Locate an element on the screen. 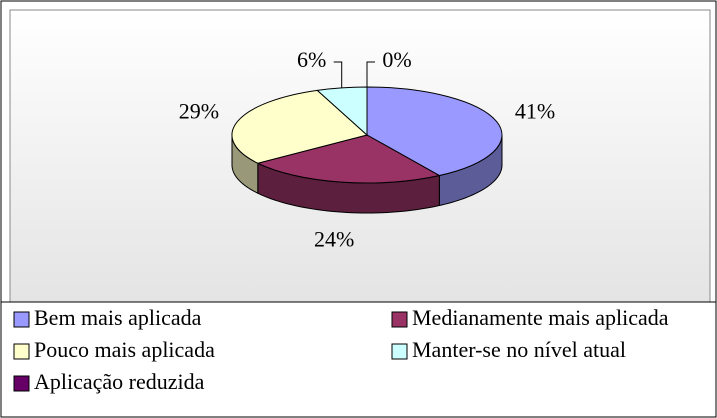 This screenshot has width=717, height=418. data-label: 6% is located at coordinates (311, 59).